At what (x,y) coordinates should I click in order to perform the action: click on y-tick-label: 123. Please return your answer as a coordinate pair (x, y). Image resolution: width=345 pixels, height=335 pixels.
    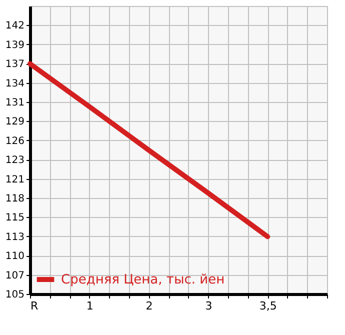
    Looking at the image, I should click on (14, 160).